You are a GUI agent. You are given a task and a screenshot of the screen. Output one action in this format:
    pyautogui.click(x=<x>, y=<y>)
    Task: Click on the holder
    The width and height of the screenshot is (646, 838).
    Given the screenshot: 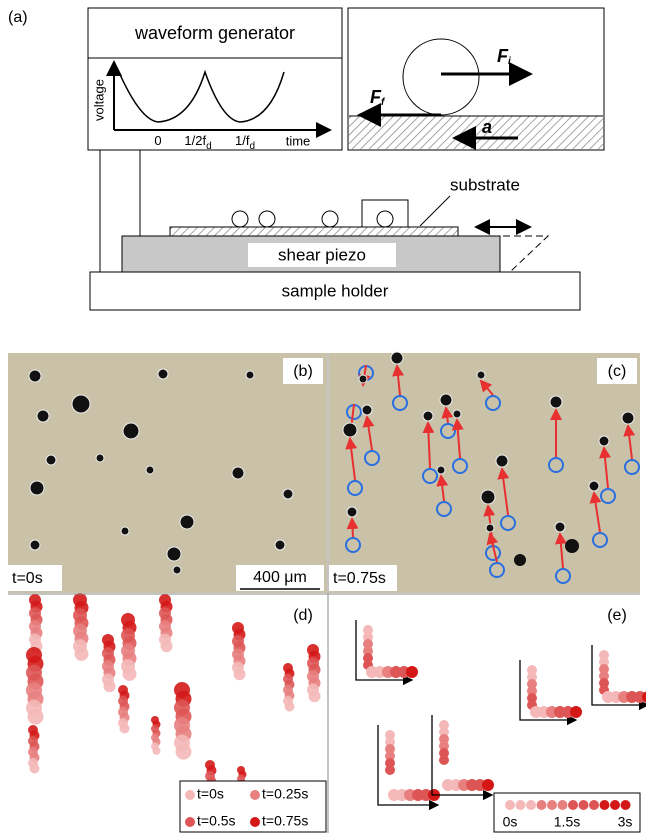 What is the action you would take?
    pyautogui.click(x=335, y=291)
    